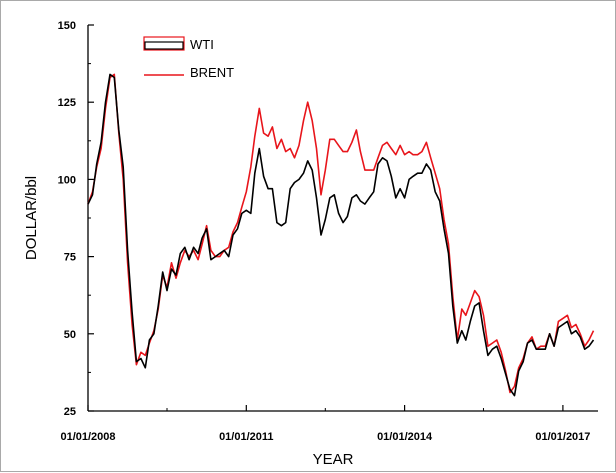  Describe the element at coordinates (70, 258) in the screenshot. I see `y-tick-label: 75` at that location.